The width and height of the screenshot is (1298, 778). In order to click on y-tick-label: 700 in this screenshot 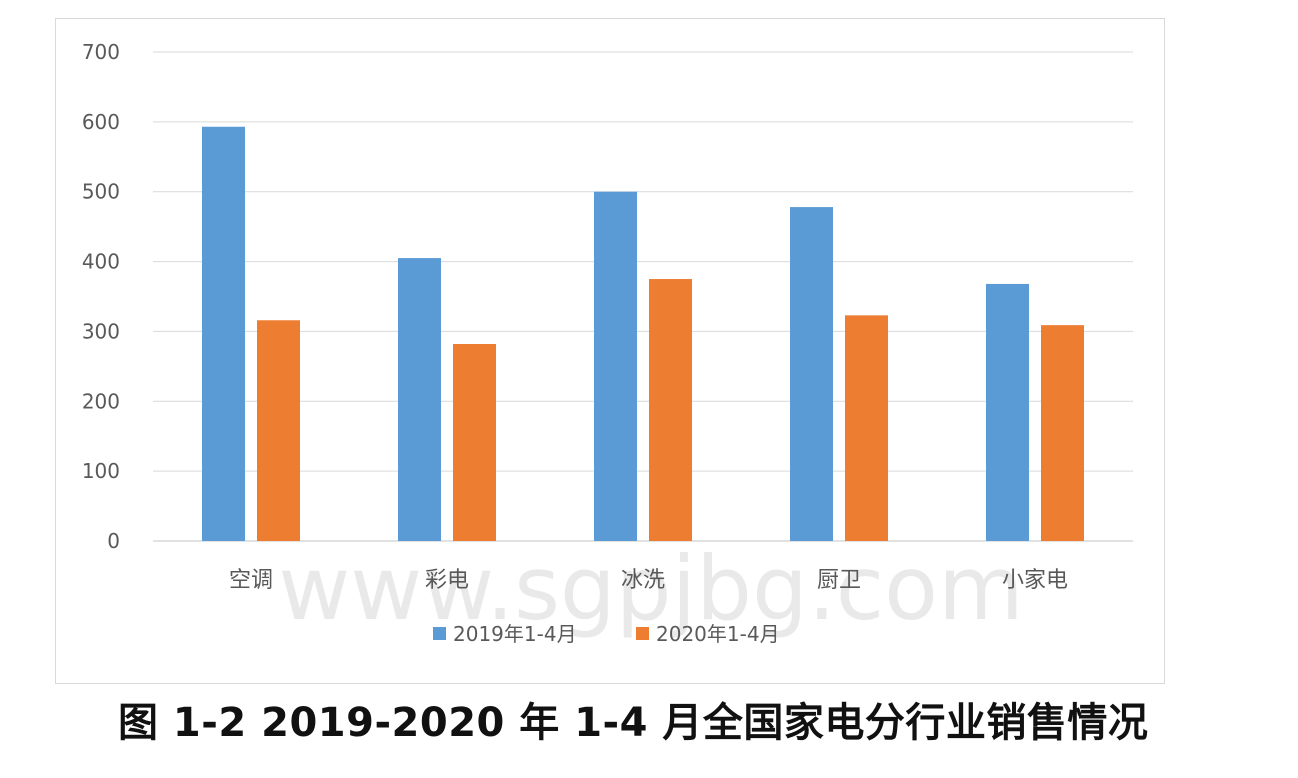, I will do `click(101, 52)`.